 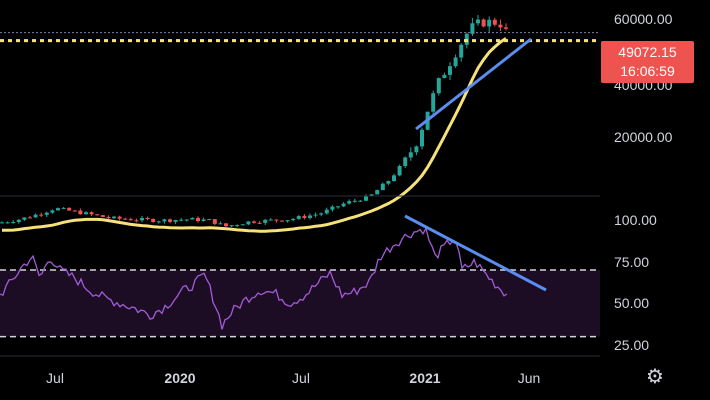 What do you see at coordinates (473, 84) in the screenshot?
I see `price-trendline` at bounding box center [473, 84].